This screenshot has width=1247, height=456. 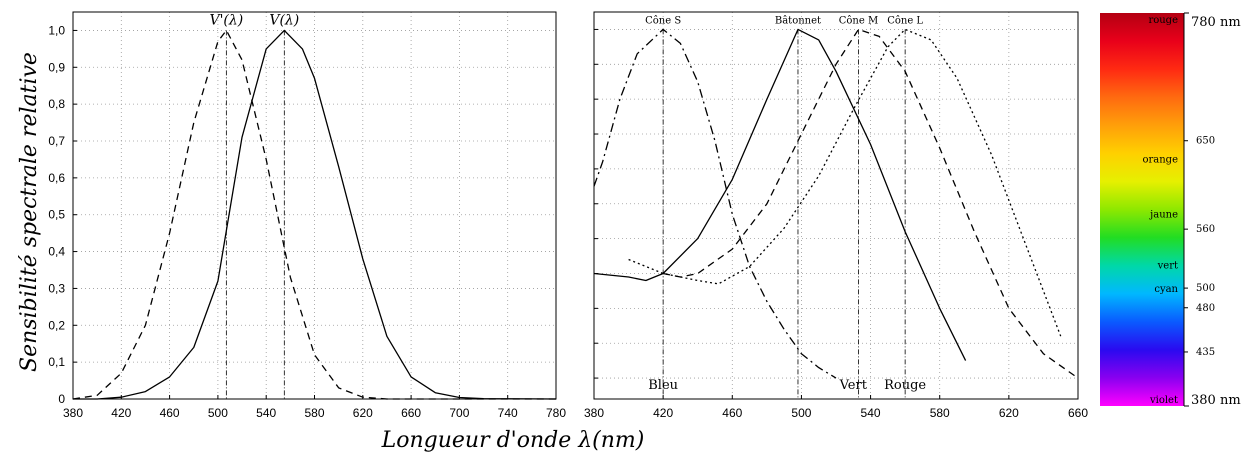 What do you see at coordinates (254, 20) in the screenshot?
I see `left-labels: V'(λ) V(λ)` at bounding box center [254, 20].